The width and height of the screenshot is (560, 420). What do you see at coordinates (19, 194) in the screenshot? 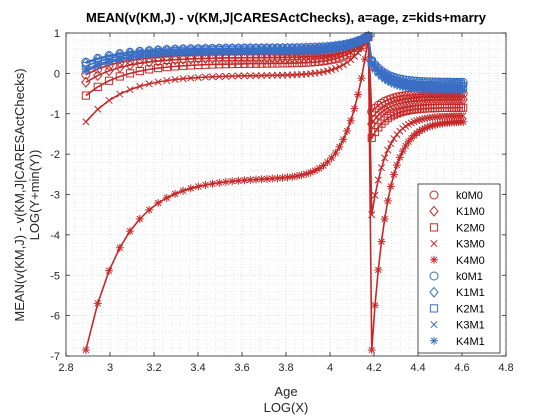
I see `y-axis-label: MEAN(v(KM,J) - v(KM,J|CARESActChecks)` at bounding box center [19, 194].